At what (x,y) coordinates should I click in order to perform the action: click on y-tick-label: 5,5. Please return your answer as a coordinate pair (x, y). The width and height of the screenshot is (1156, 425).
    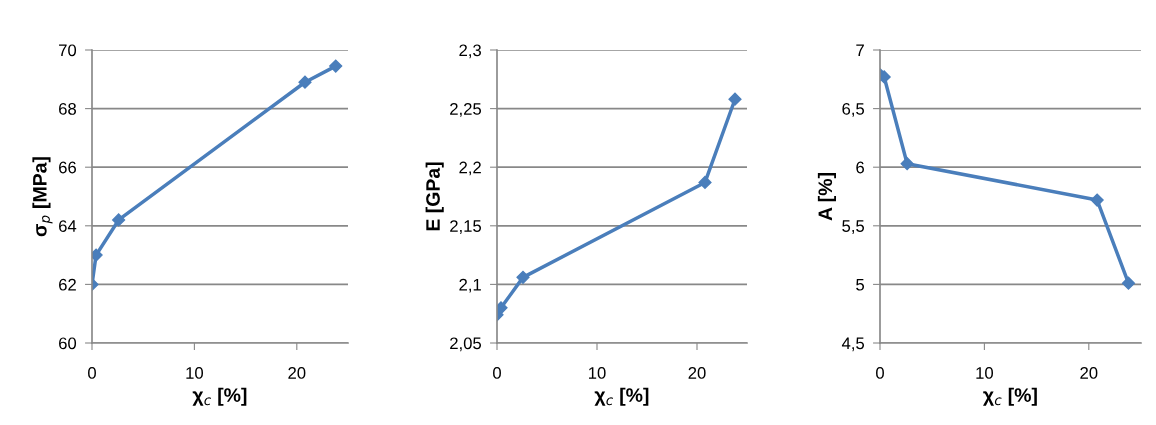
    Looking at the image, I should click on (853, 227).